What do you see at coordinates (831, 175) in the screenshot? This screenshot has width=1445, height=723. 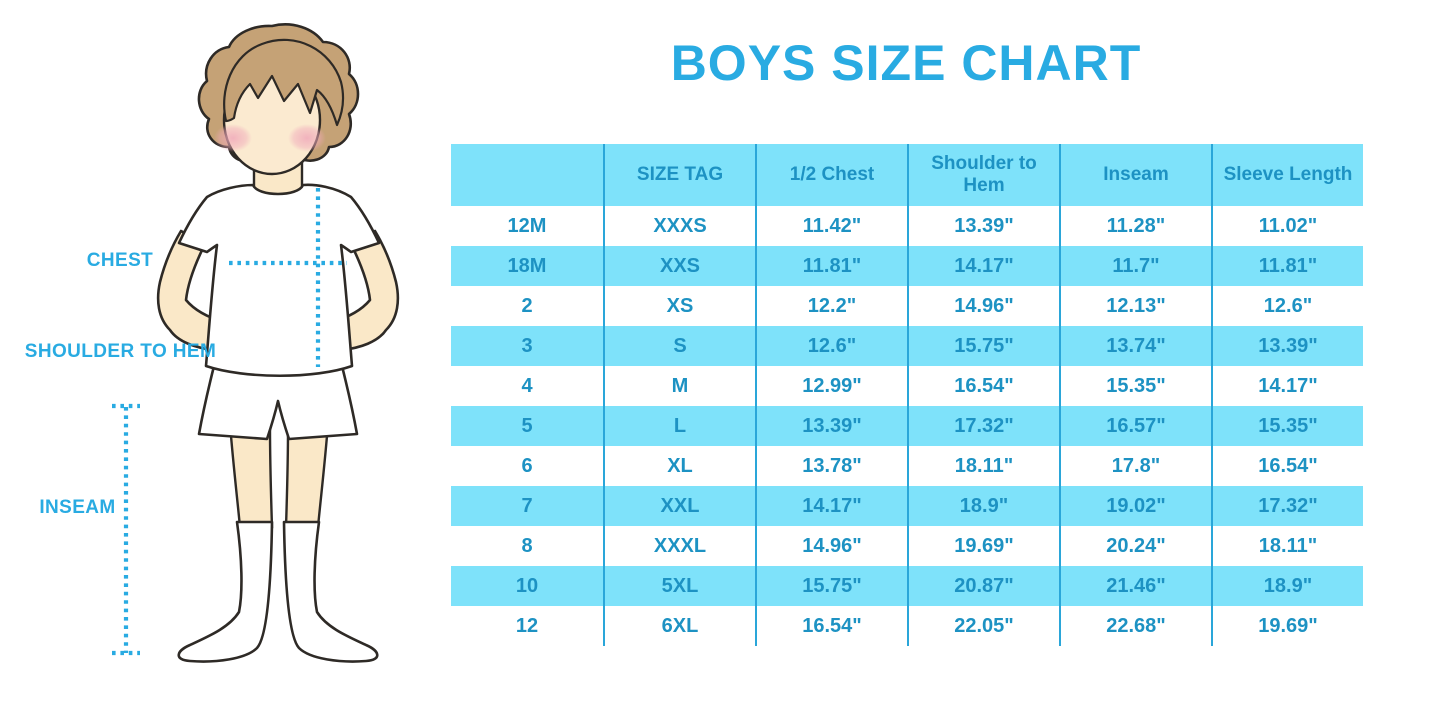 I see `header-half-chest: 1/2 Chest` at bounding box center [831, 175].